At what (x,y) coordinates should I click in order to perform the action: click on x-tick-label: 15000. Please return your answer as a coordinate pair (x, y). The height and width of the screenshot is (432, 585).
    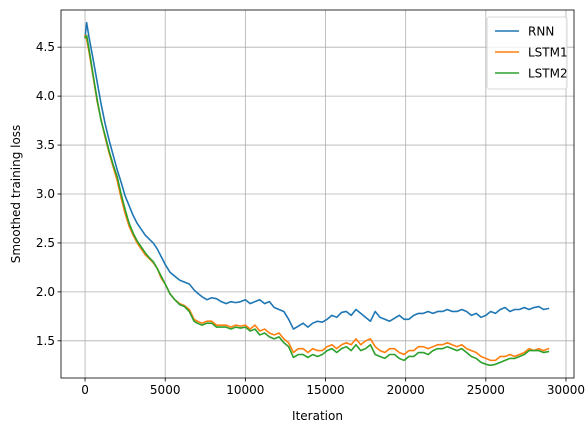
    Looking at the image, I should click on (325, 390).